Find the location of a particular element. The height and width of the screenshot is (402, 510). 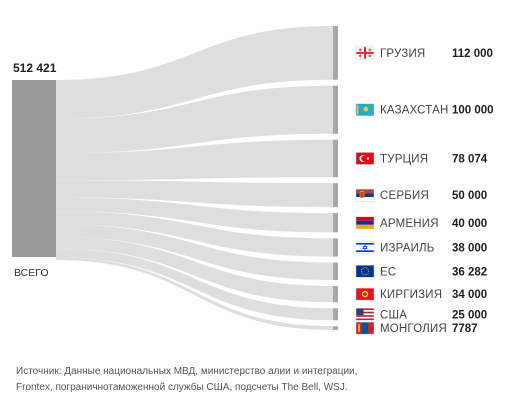

flow-armenia is located at coordinates (194, 215).